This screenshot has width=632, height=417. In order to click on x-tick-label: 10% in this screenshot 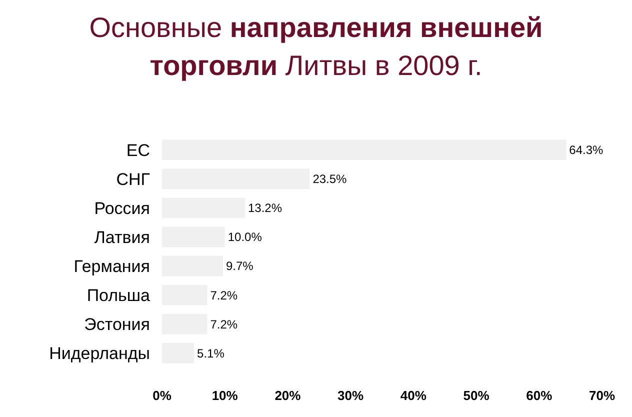, I will do `click(225, 395)`.